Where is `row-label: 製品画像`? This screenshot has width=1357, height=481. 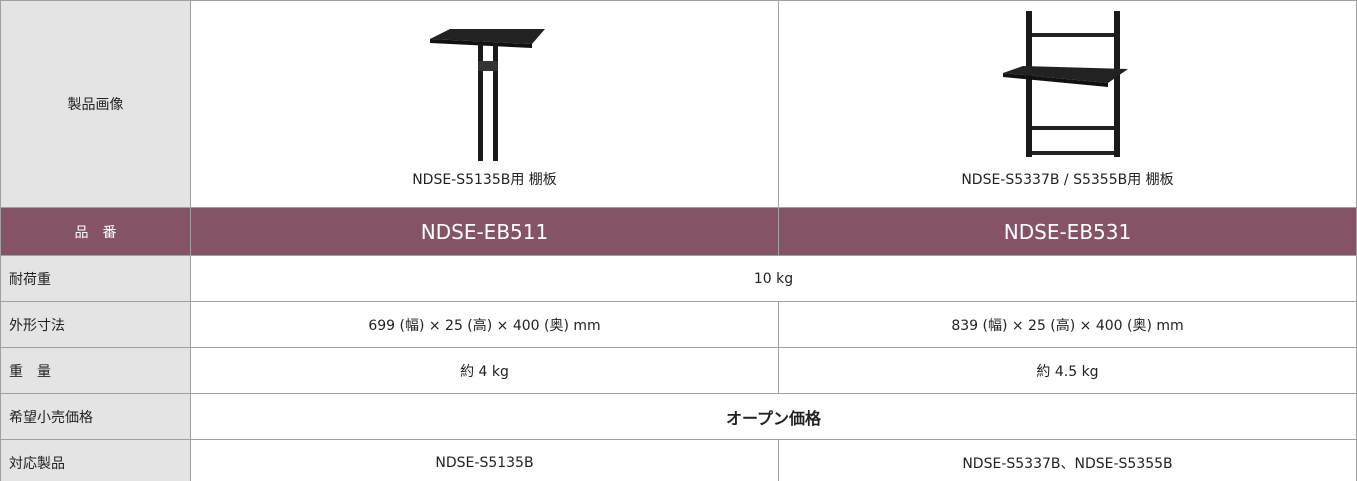 row-label: 製品画像 is located at coordinates (95, 104).